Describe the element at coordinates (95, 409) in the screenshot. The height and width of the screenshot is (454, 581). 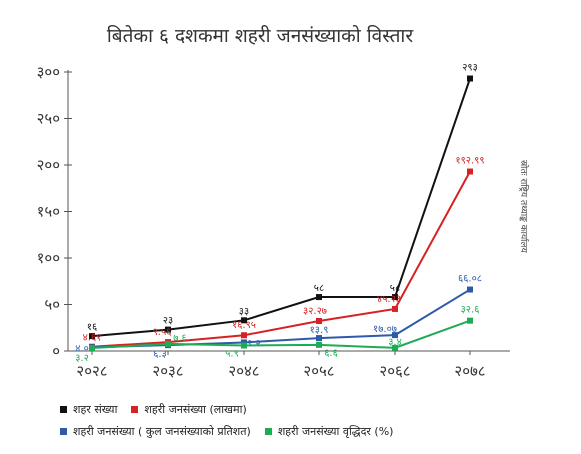
I see `legend-label: शहर संख्या` at that location.